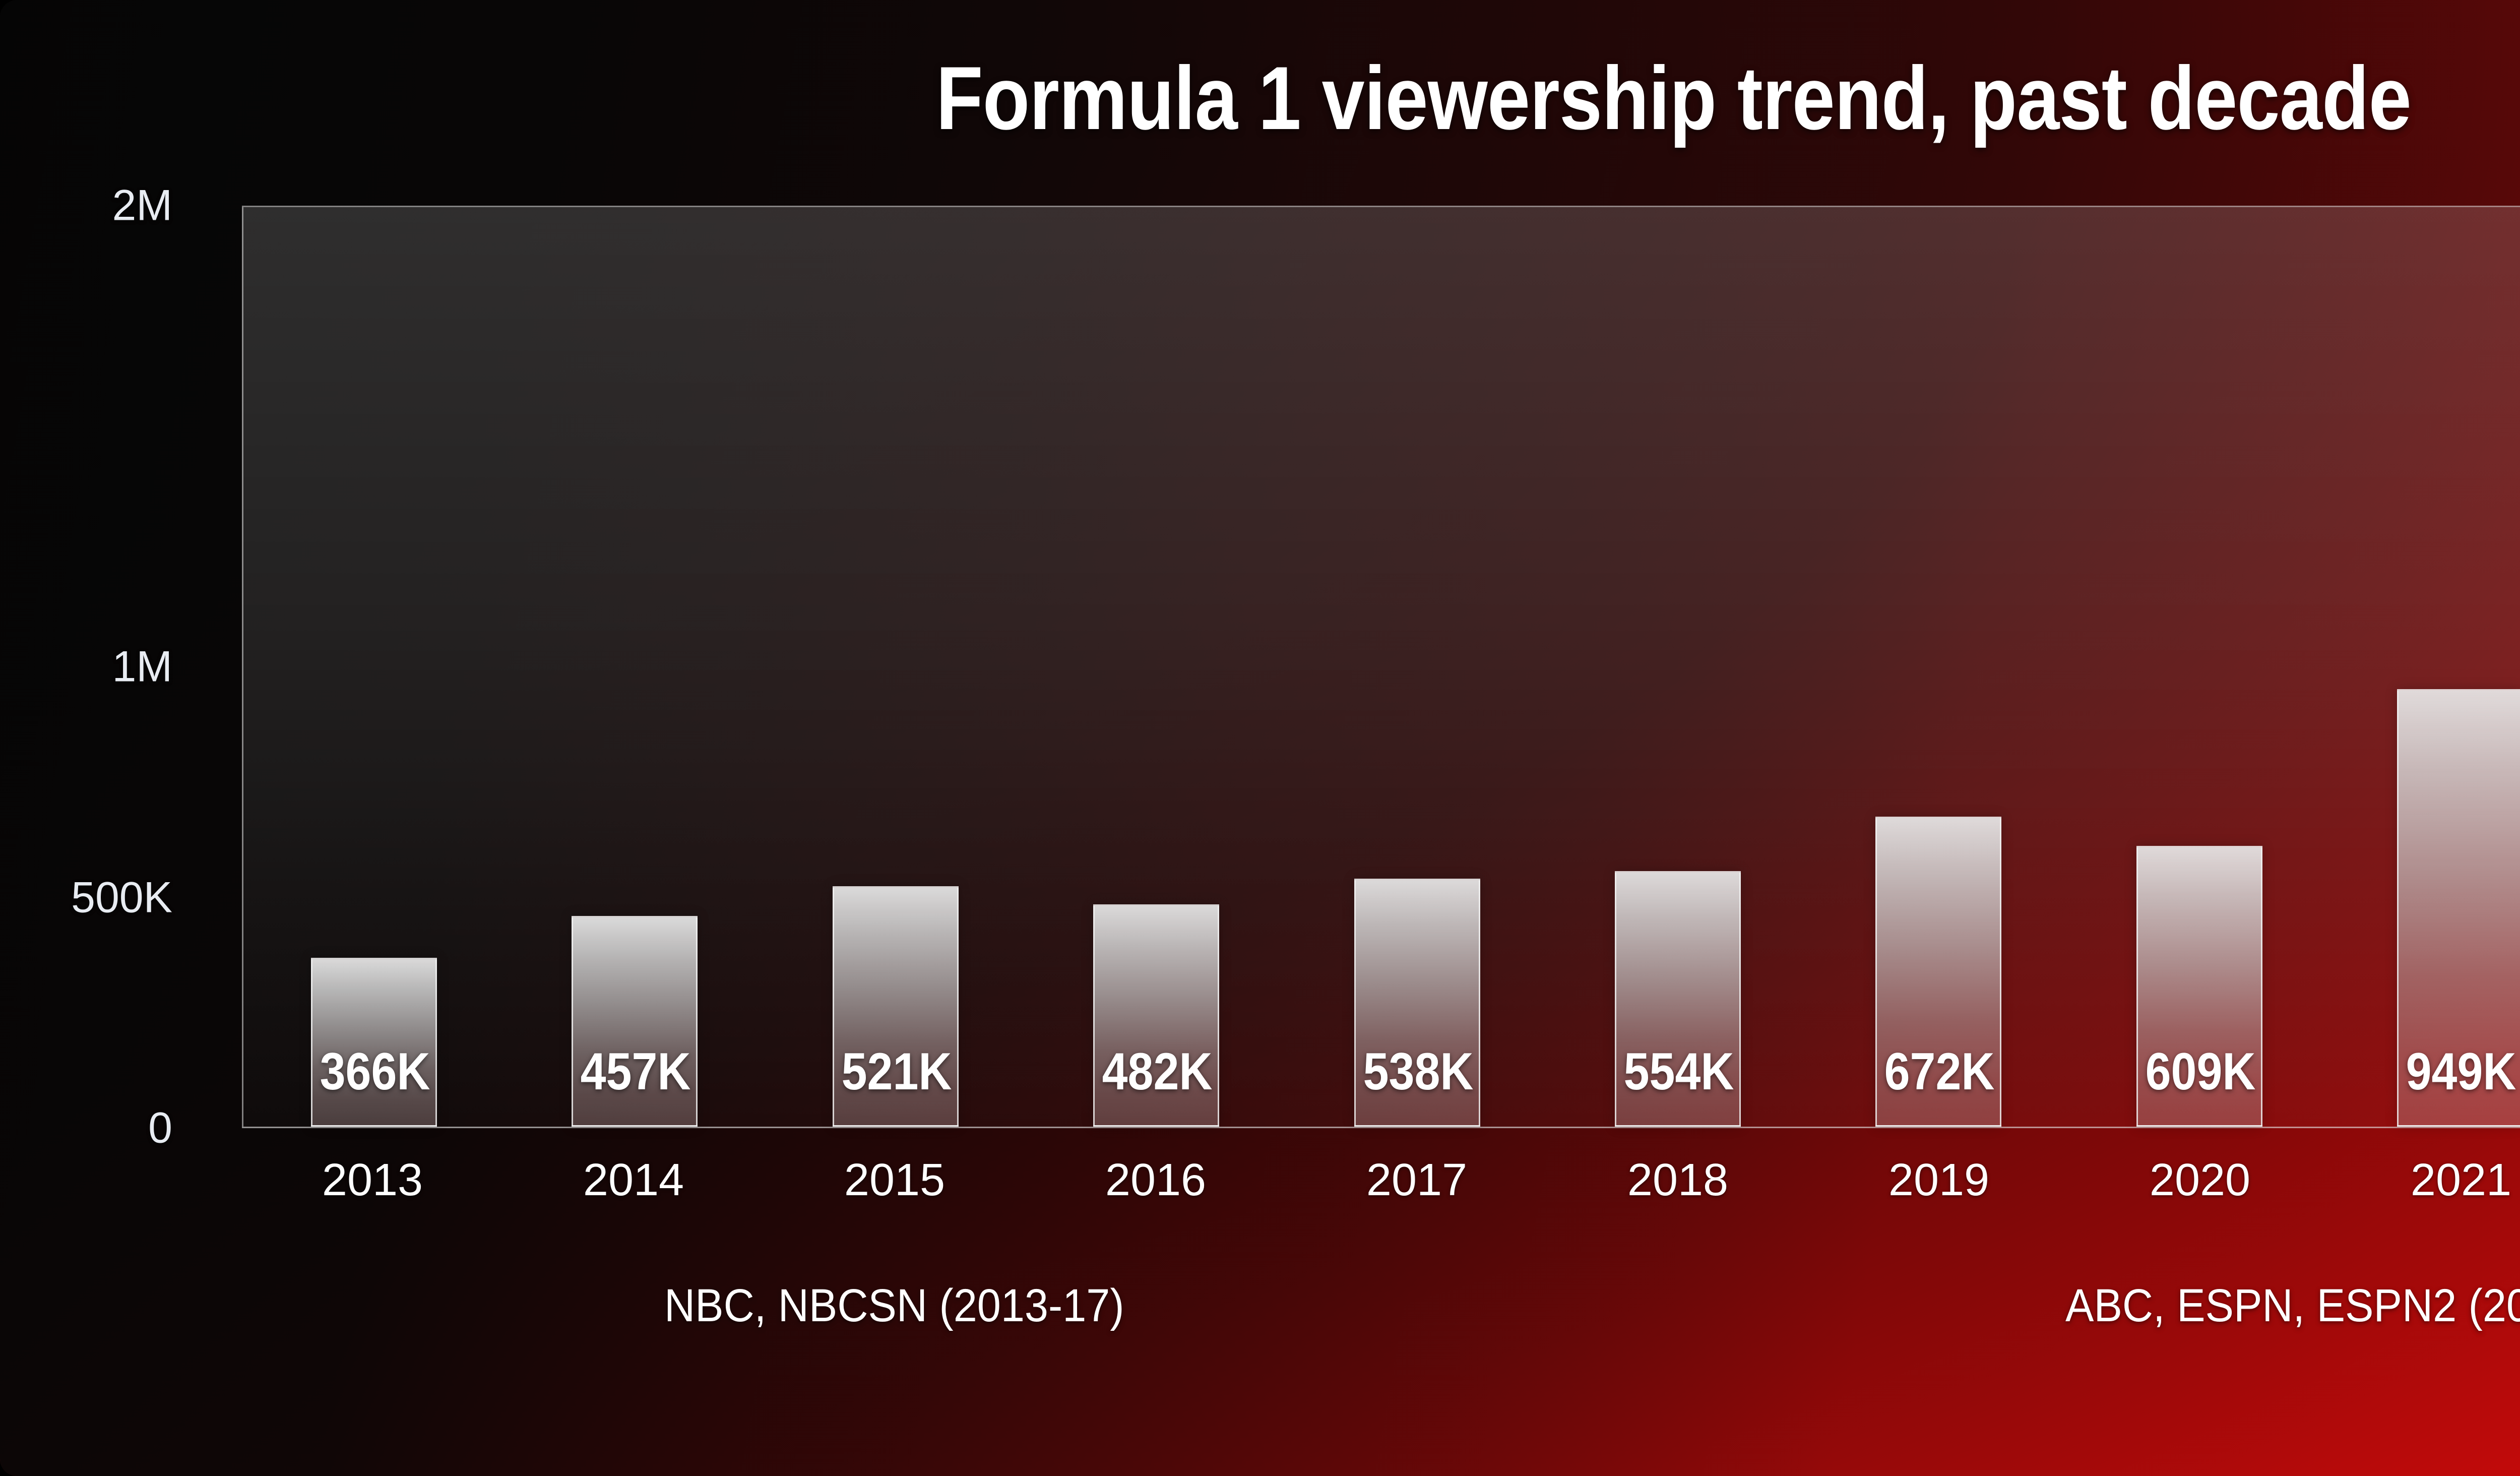 This screenshot has width=2520, height=1476. Describe the element at coordinates (101, 666) in the screenshot. I see `y-axis: 2M 1M 500K 0` at that location.